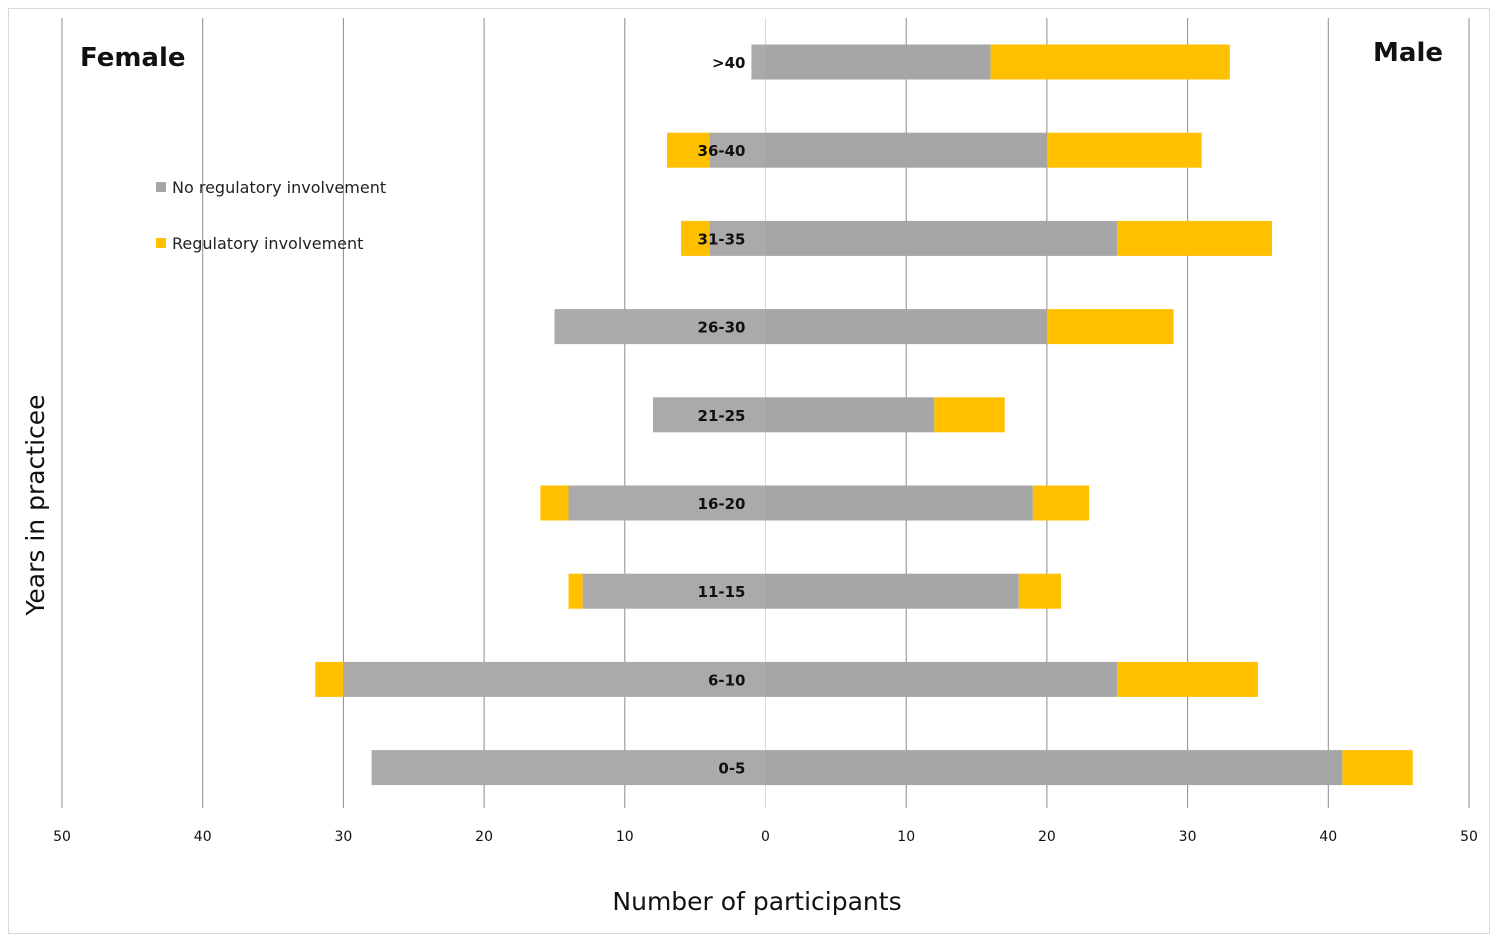 Image resolution: width=1499 pixels, height=938 pixels. I want to click on legend-label-regulatory: Regulatory involvement, so click(267, 243).